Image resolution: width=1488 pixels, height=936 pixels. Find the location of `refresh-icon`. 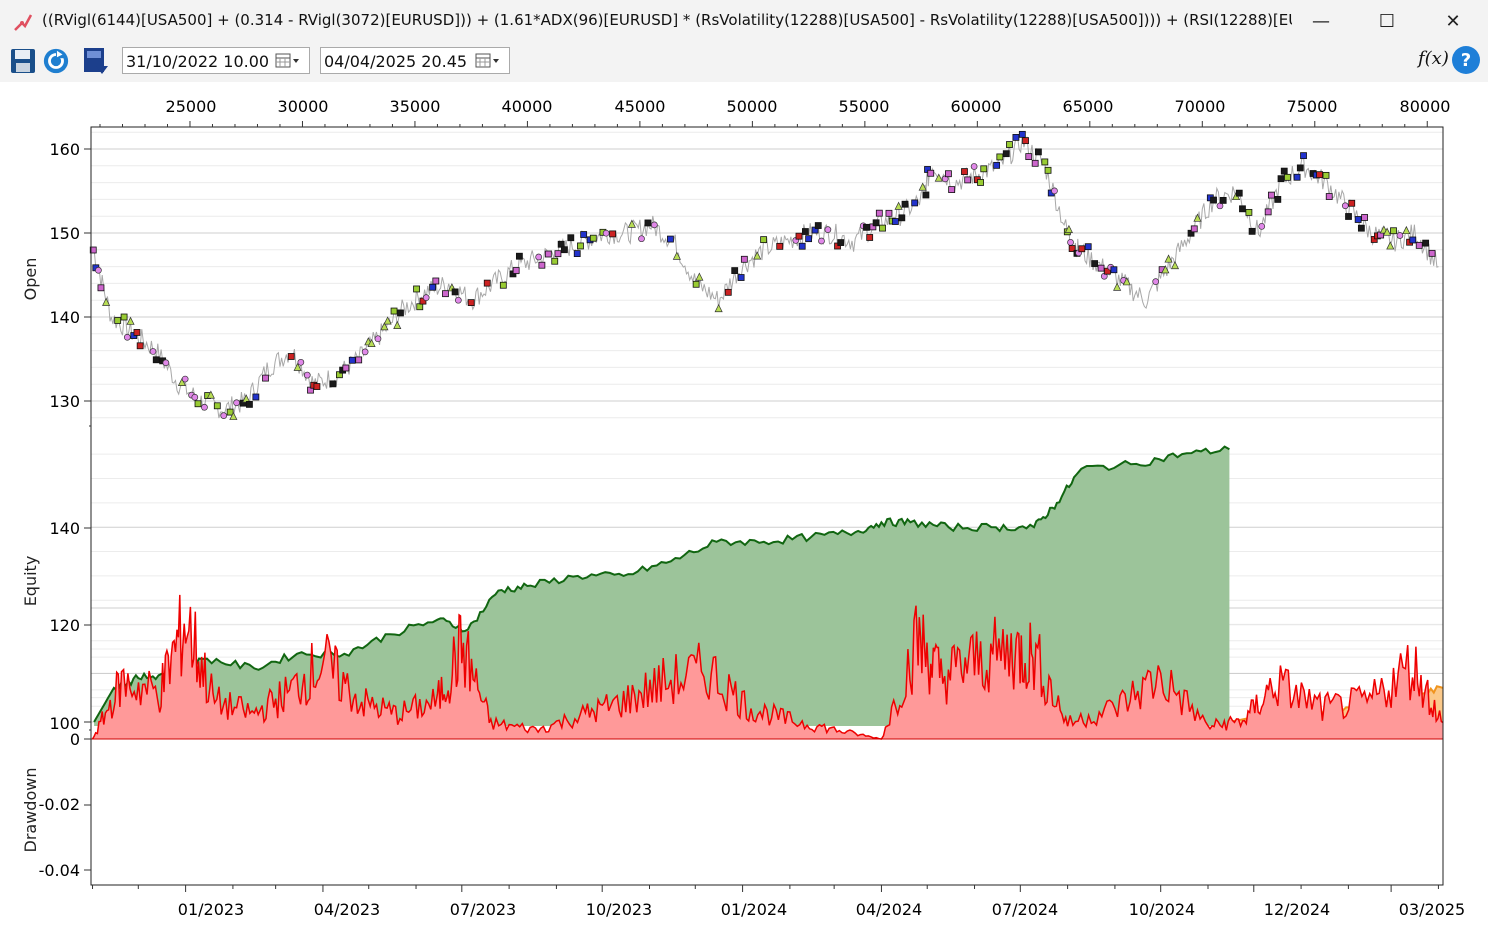

refresh-icon is located at coordinates (56, 61).